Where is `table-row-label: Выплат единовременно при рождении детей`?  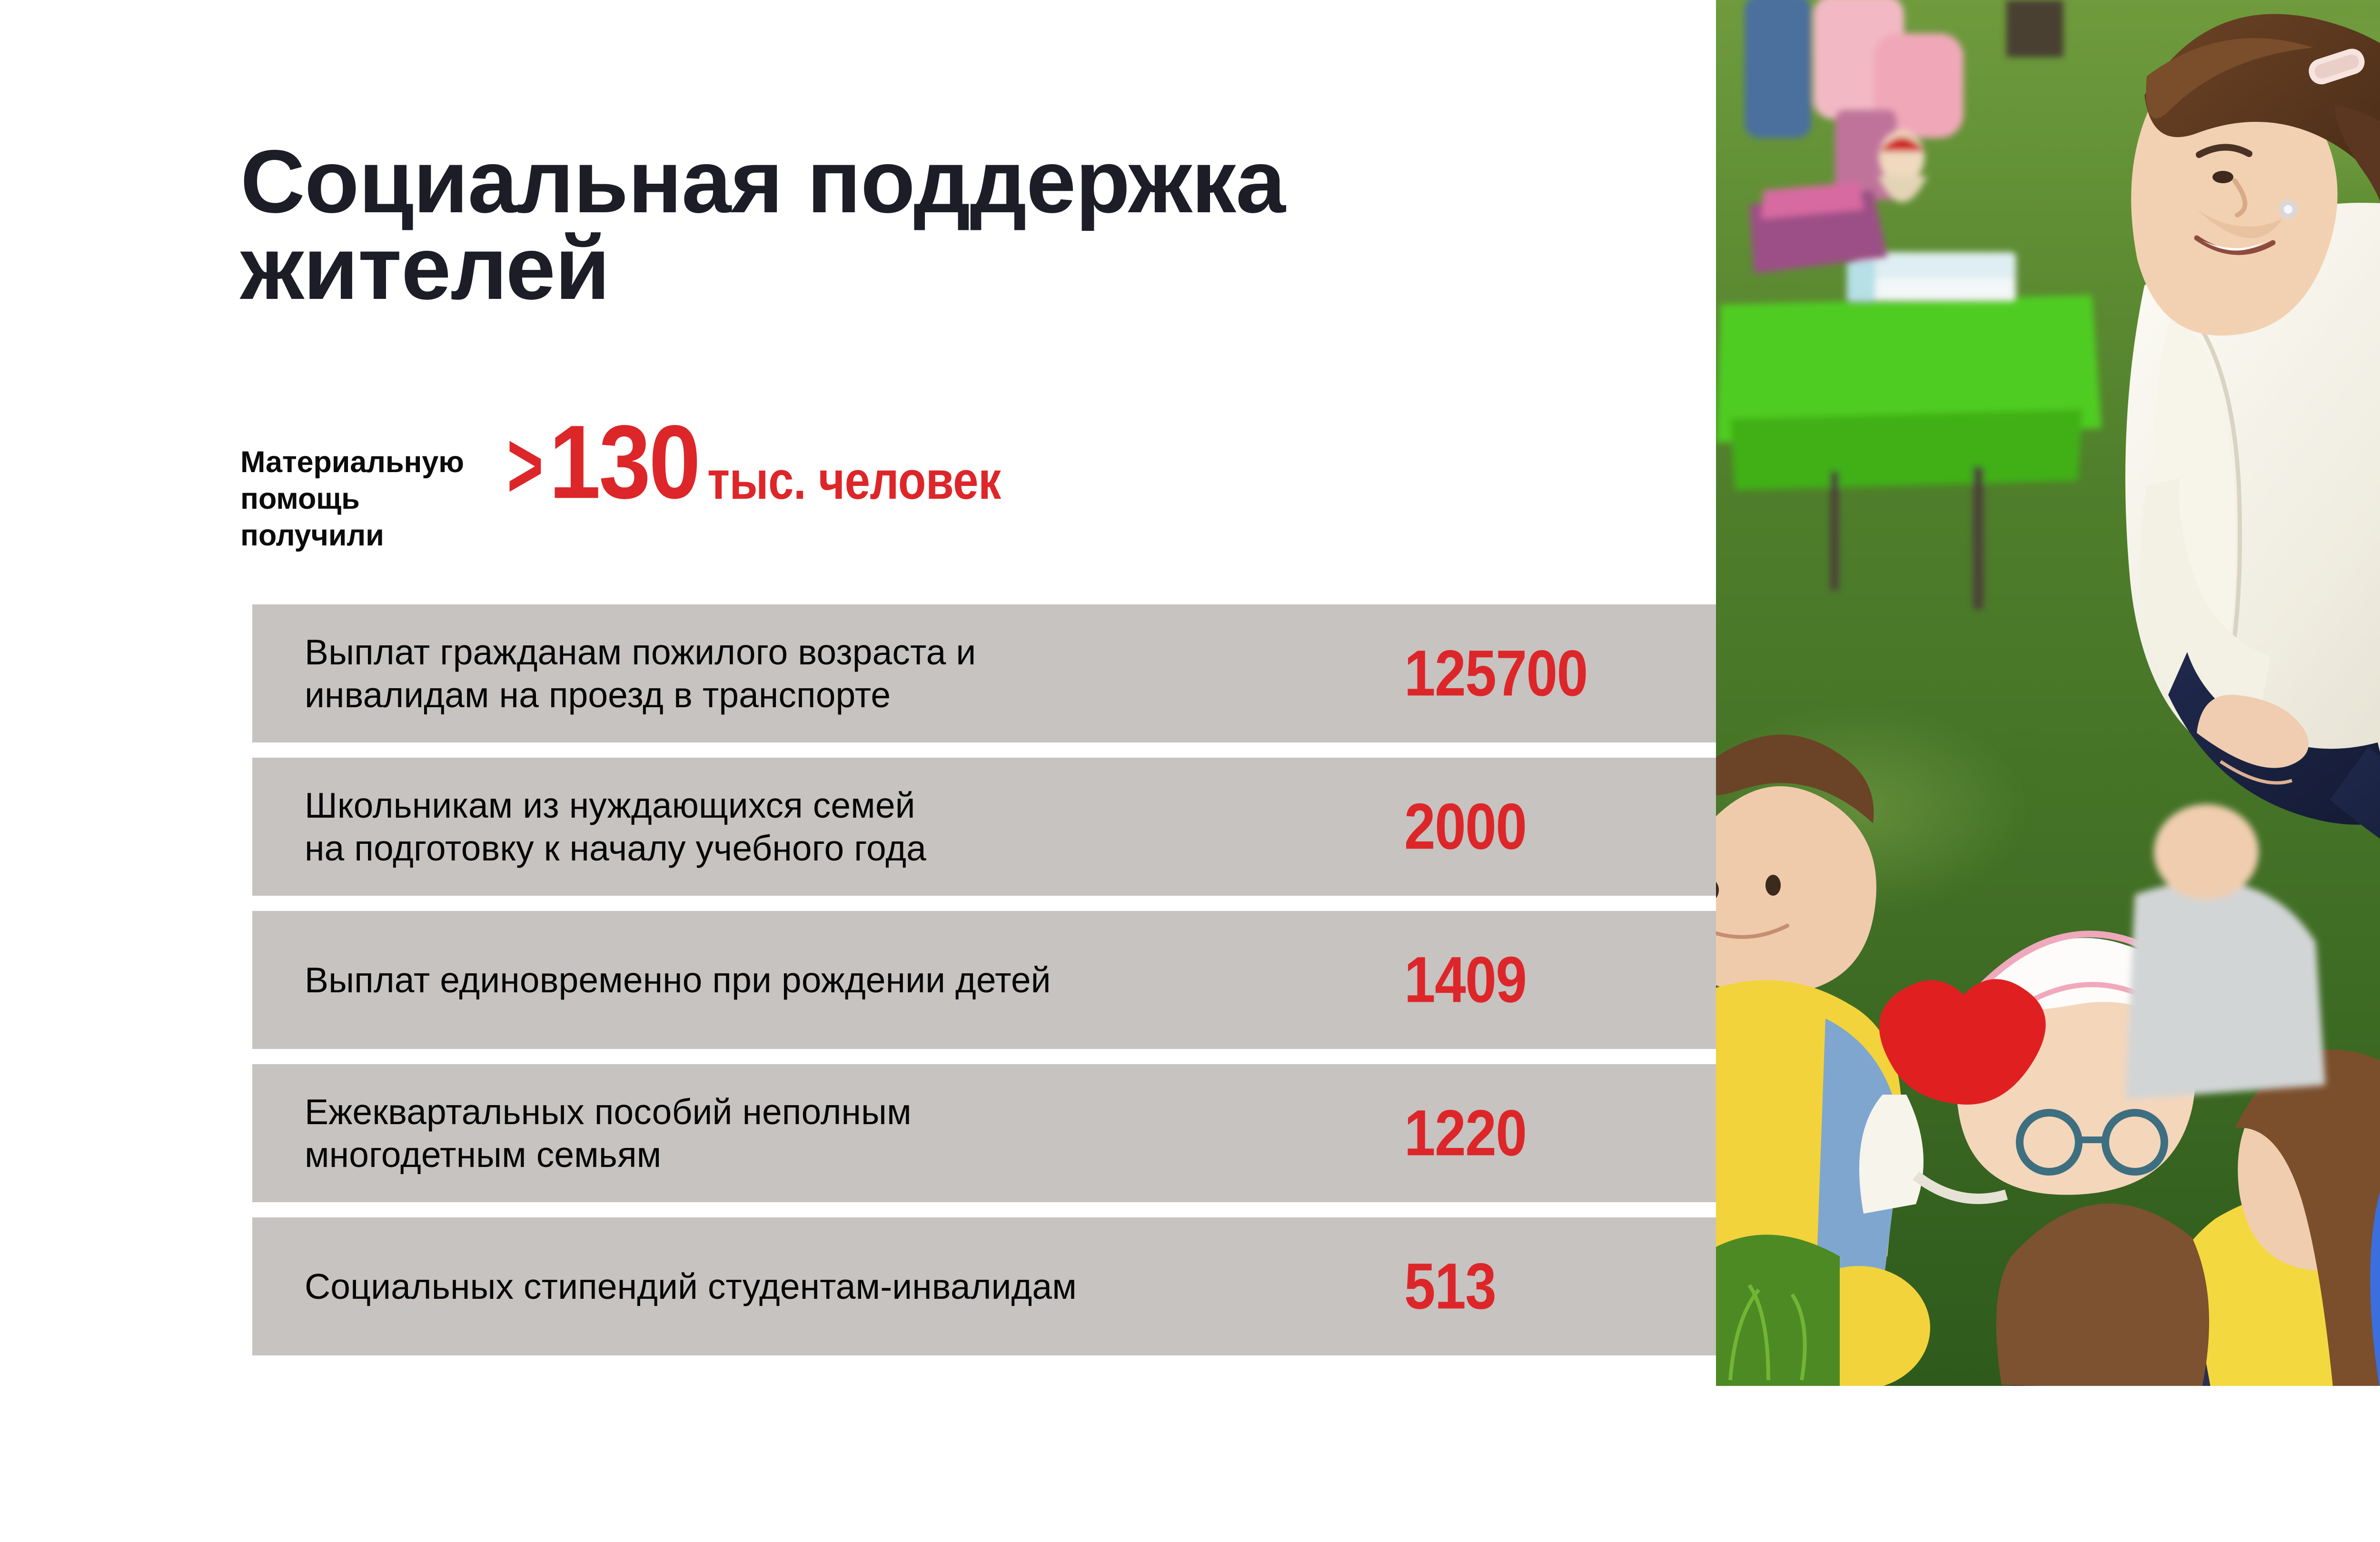
table-row-label: Выплат единовременно при рождении детей is located at coordinates (823, 980).